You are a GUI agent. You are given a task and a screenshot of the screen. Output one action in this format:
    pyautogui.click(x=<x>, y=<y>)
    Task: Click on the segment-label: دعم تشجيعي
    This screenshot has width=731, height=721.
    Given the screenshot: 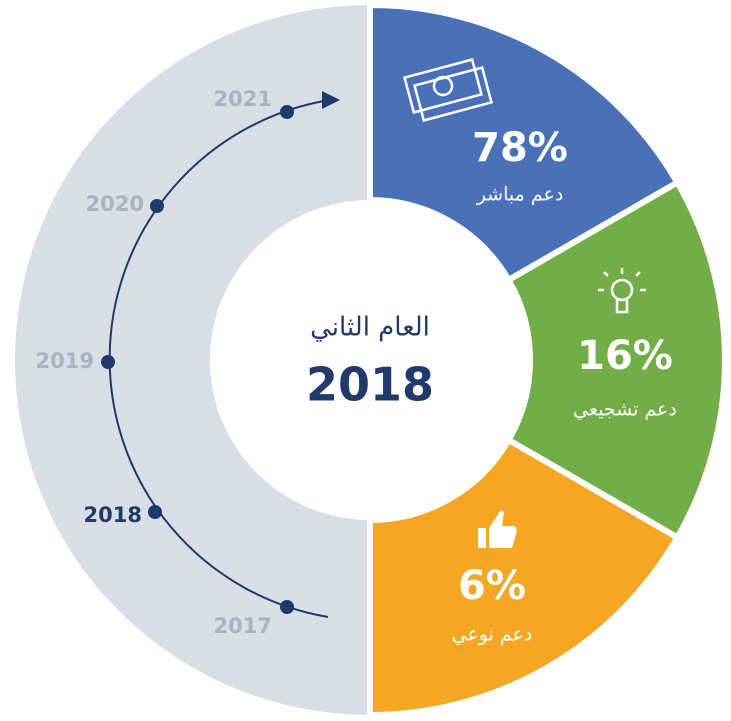 What is the action you would take?
    pyautogui.click(x=625, y=410)
    